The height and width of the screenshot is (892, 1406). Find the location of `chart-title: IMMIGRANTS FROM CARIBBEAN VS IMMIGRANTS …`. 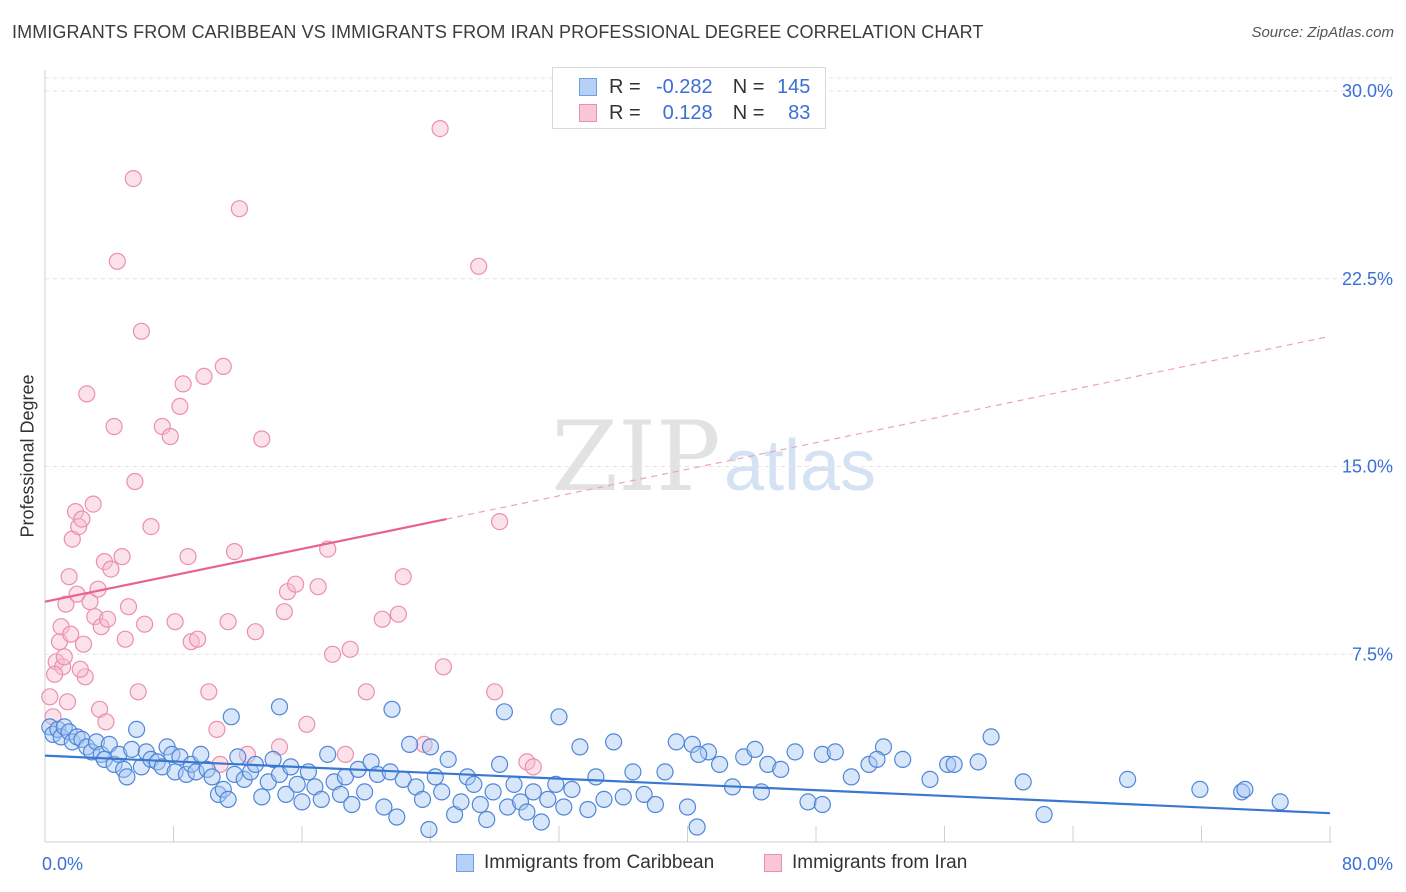

chart-title: IMMIGRANTS FROM CARIBBEAN VS IMMIGRANTS … is located at coordinates (498, 32).